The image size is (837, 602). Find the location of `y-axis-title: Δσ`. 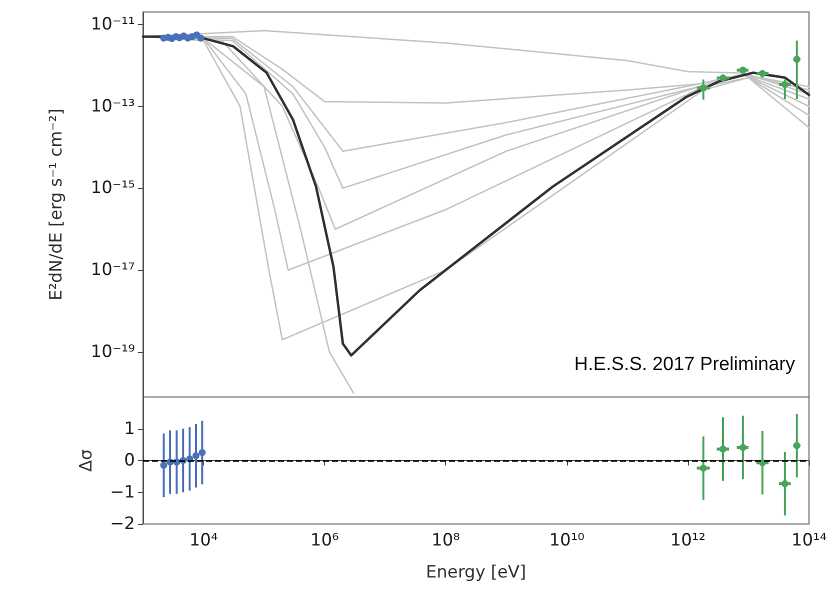

y-axis-title: Δσ is located at coordinates (86, 460).